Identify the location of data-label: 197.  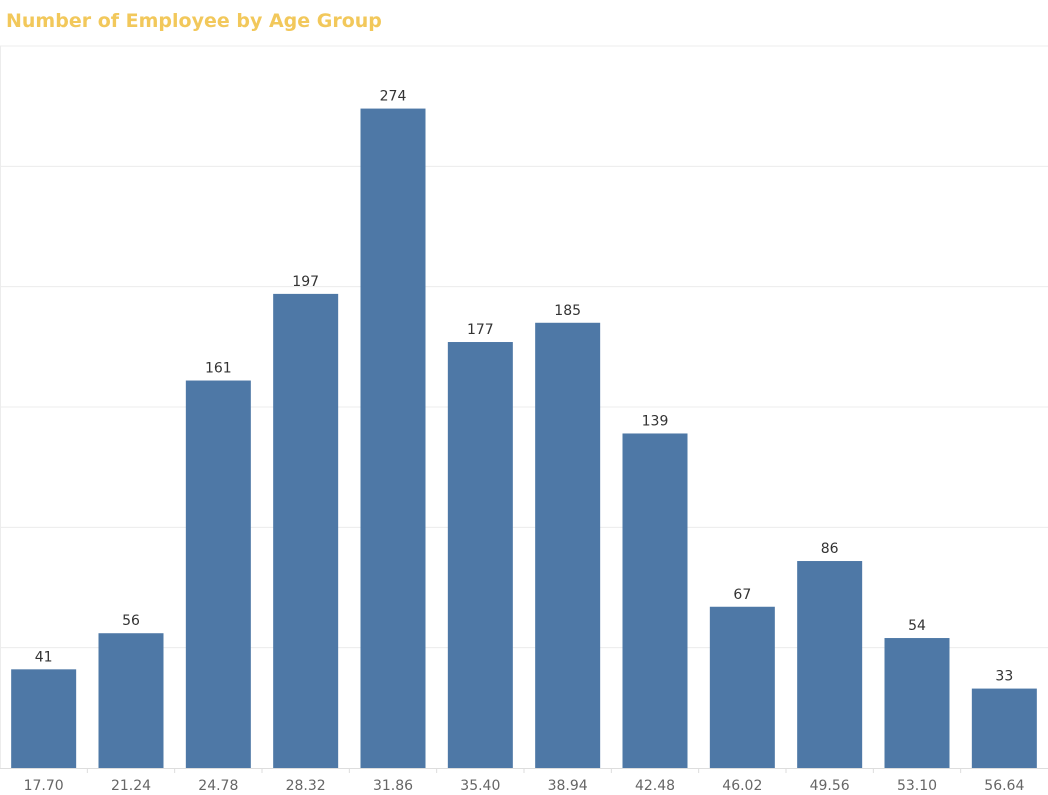
(305, 282).